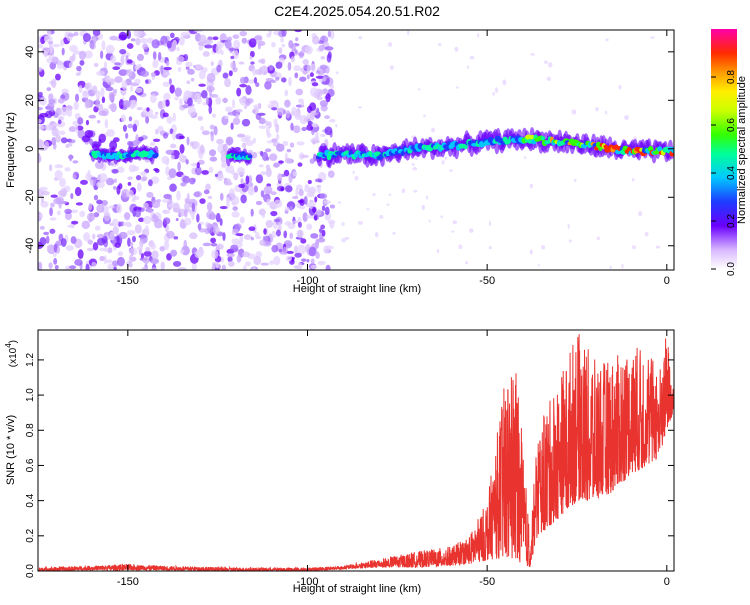  Describe the element at coordinates (487, 281) in the screenshot. I see `heatmap-xtick-label: -50` at that location.